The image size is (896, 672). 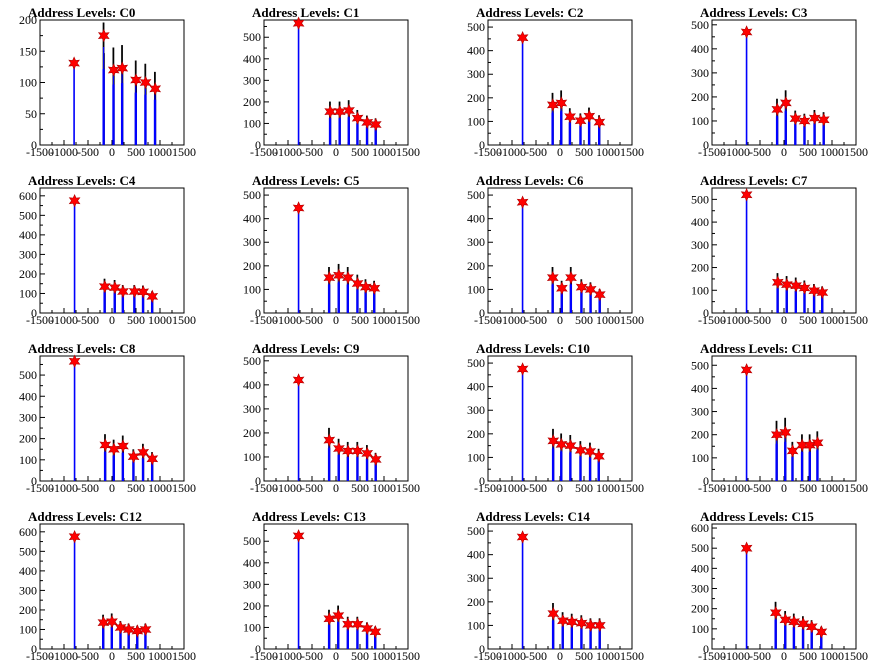 What do you see at coordinates (306, 180) in the screenshot?
I see `chart-title: Address Levels: C5` at bounding box center [306, 180].